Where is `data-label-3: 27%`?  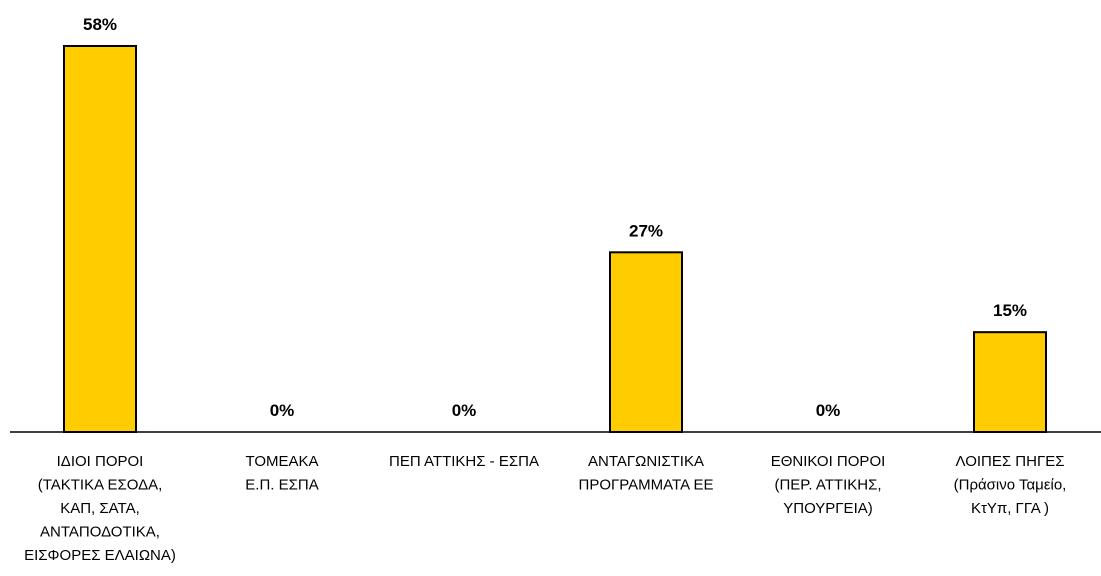
data-label-3: 27% is located at coordinates (646, 230).